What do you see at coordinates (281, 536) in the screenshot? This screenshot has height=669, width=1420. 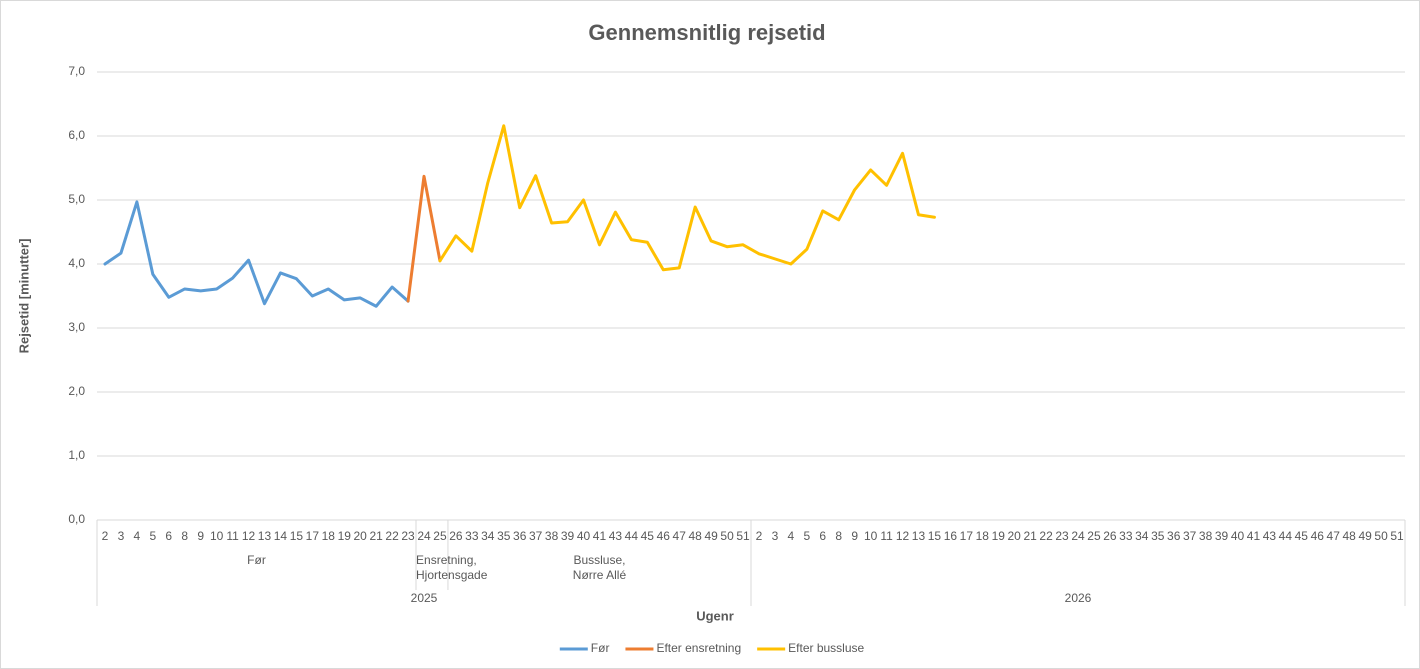 I see `x-tick-label: 14` at bounding box center [281, 536].